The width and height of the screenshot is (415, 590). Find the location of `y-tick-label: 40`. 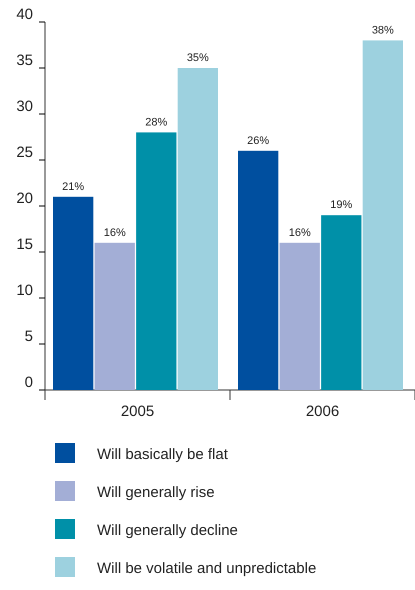

y-tick-label: 40 is located at coordinates (24, 14).